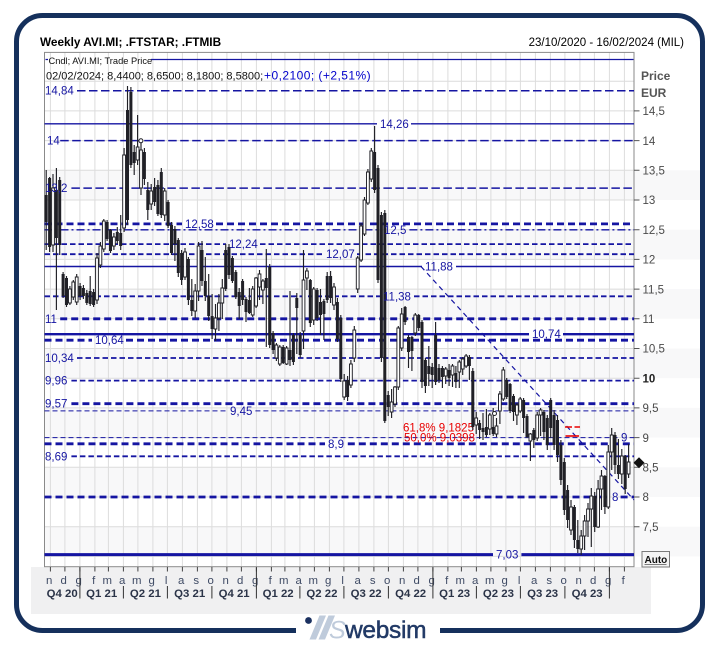 The height and width of the screenshot is (648, 719). Describe the element at coordinates (651, 409) in the screenshot. I see `svg-text: 9,5` at that location.